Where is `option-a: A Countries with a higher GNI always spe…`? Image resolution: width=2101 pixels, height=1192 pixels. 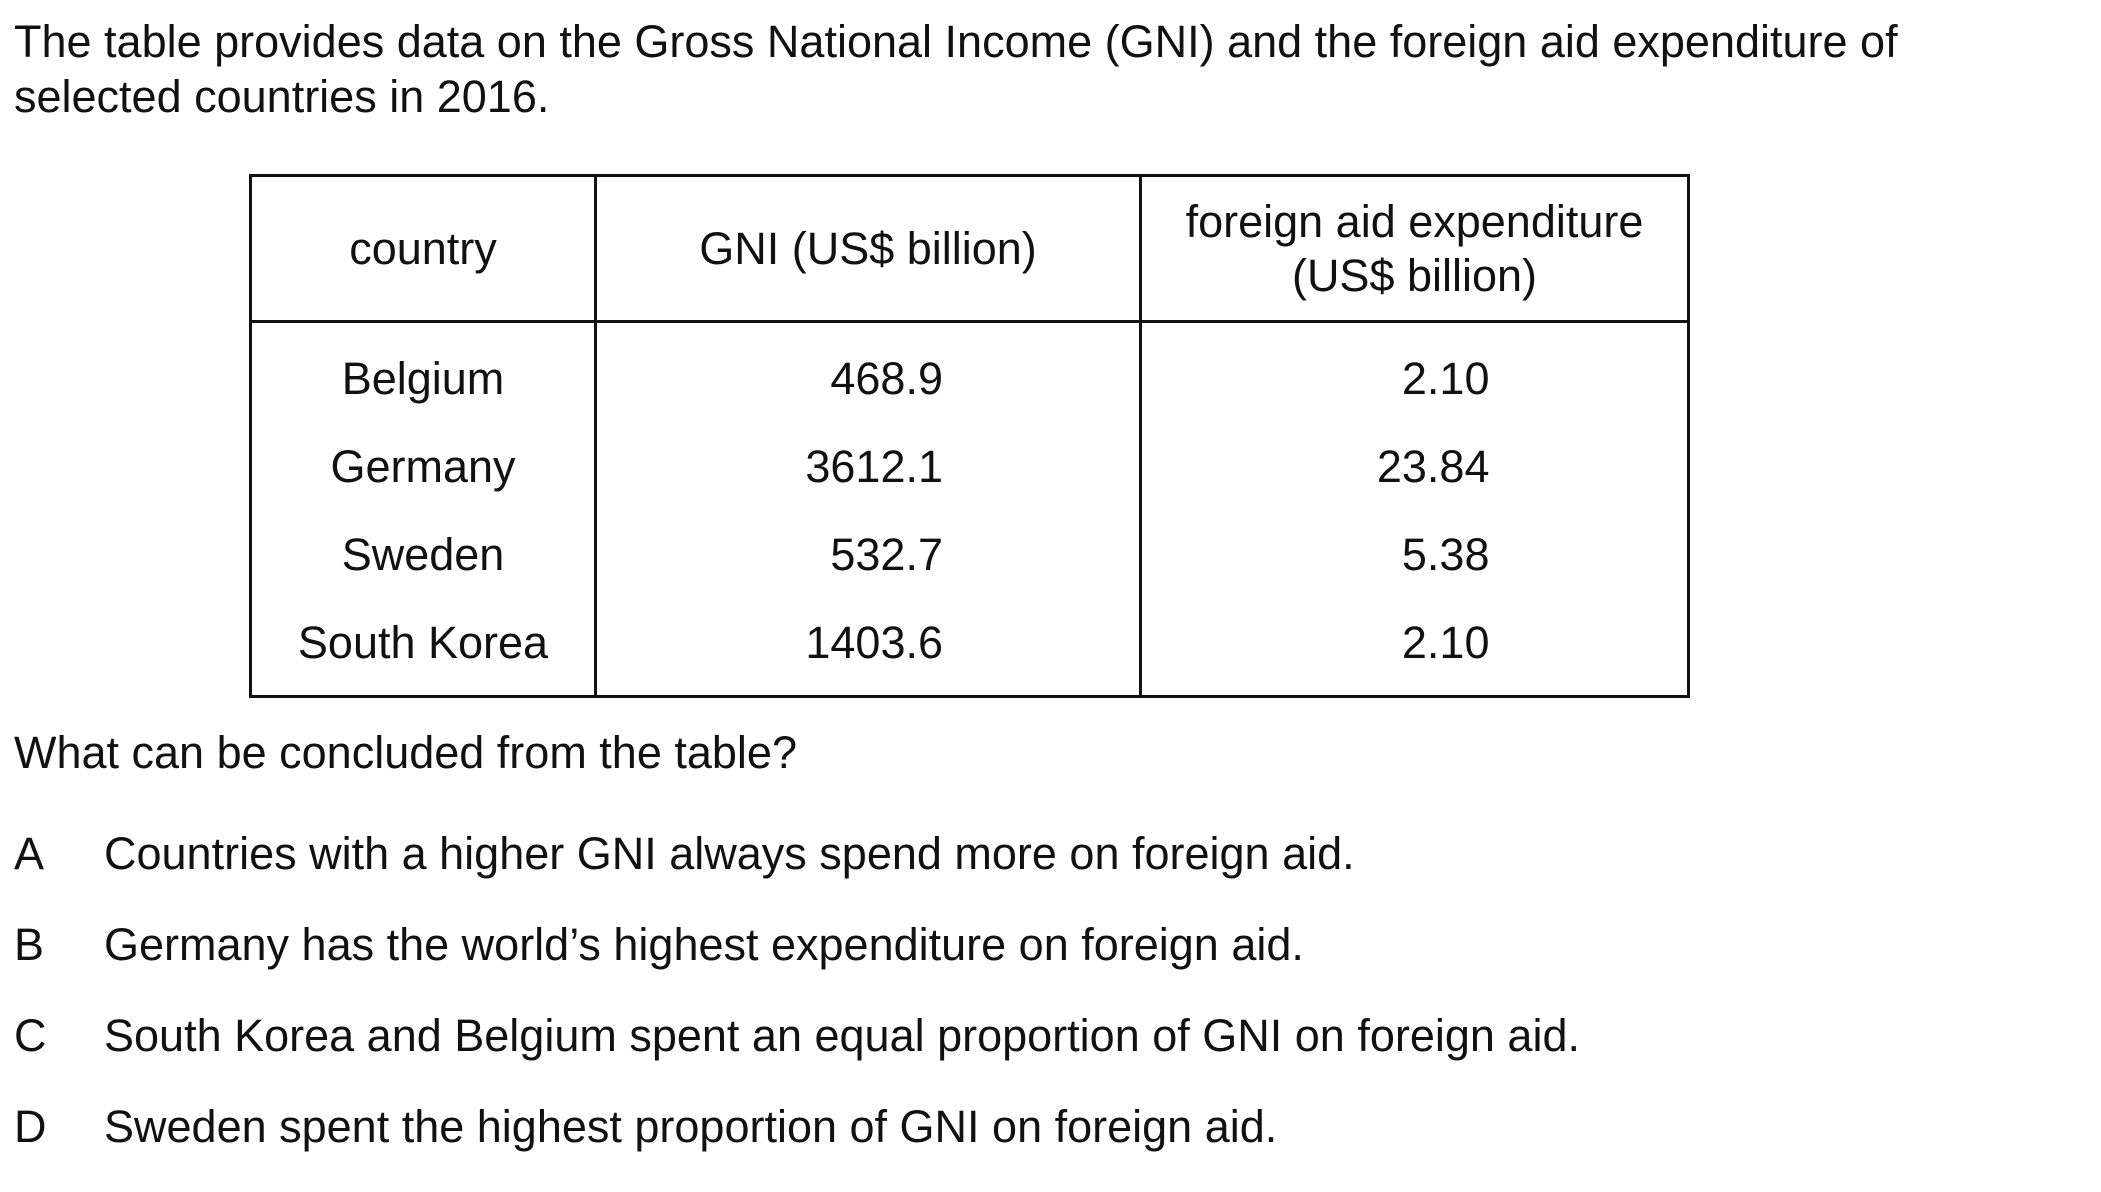 option-a: A Countries with a higher GNI always spe… is located at coordinates (797, 873).